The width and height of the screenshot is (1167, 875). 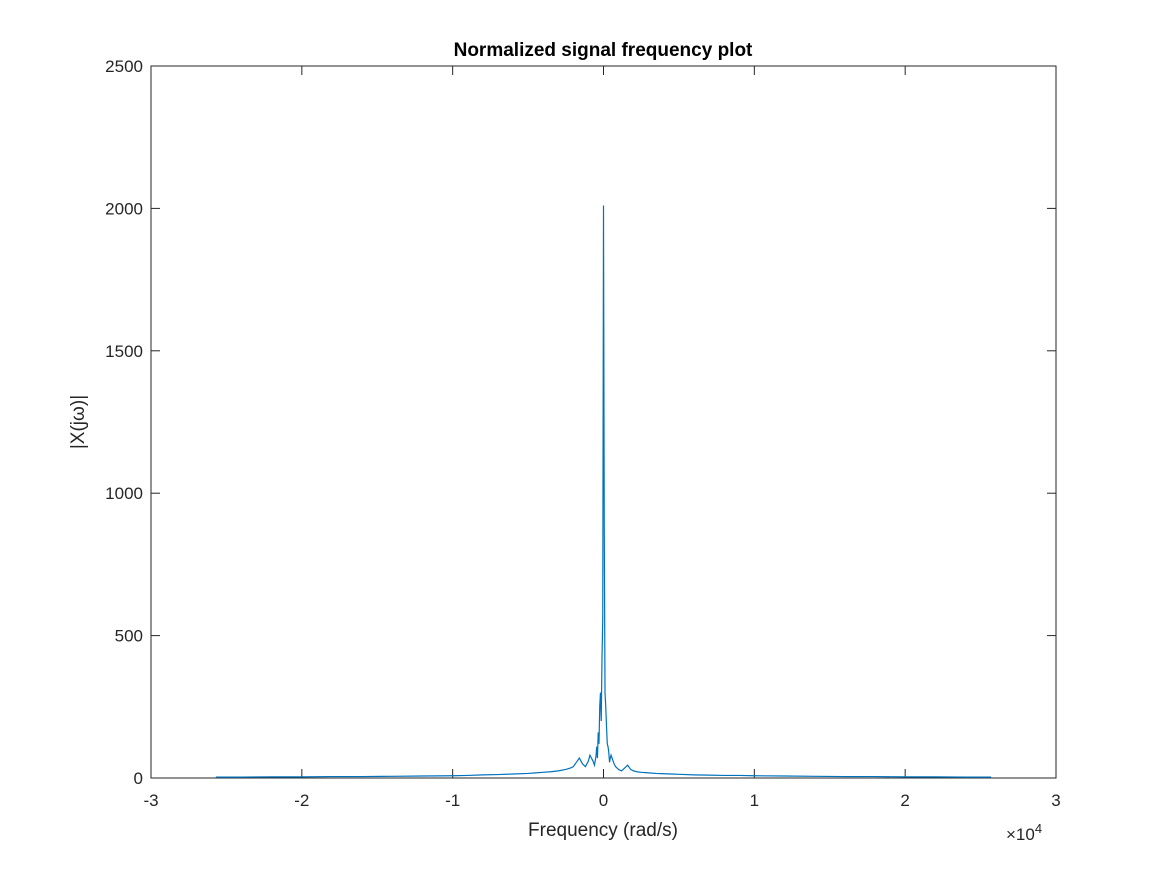 What do you see at coordinates (452, 800) in the screenshot?
I see `x-tick-label: -1` at bounding box center [452, 800].